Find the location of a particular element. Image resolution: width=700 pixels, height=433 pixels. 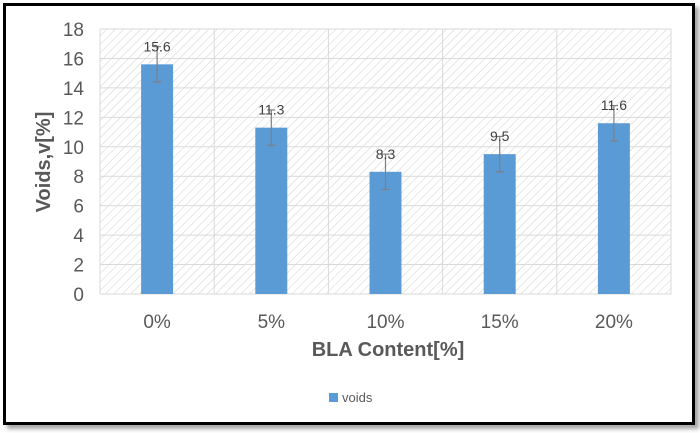

y-tick-label: 12 is located at coordinates (73, 118).